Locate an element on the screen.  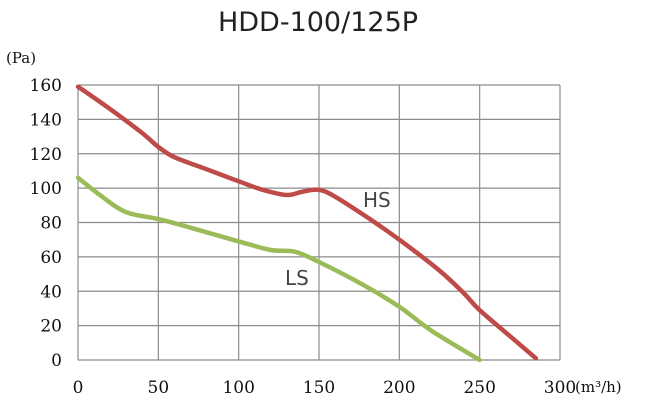
chart-title: HDD-100/125P is located at coordinates (318, 22).